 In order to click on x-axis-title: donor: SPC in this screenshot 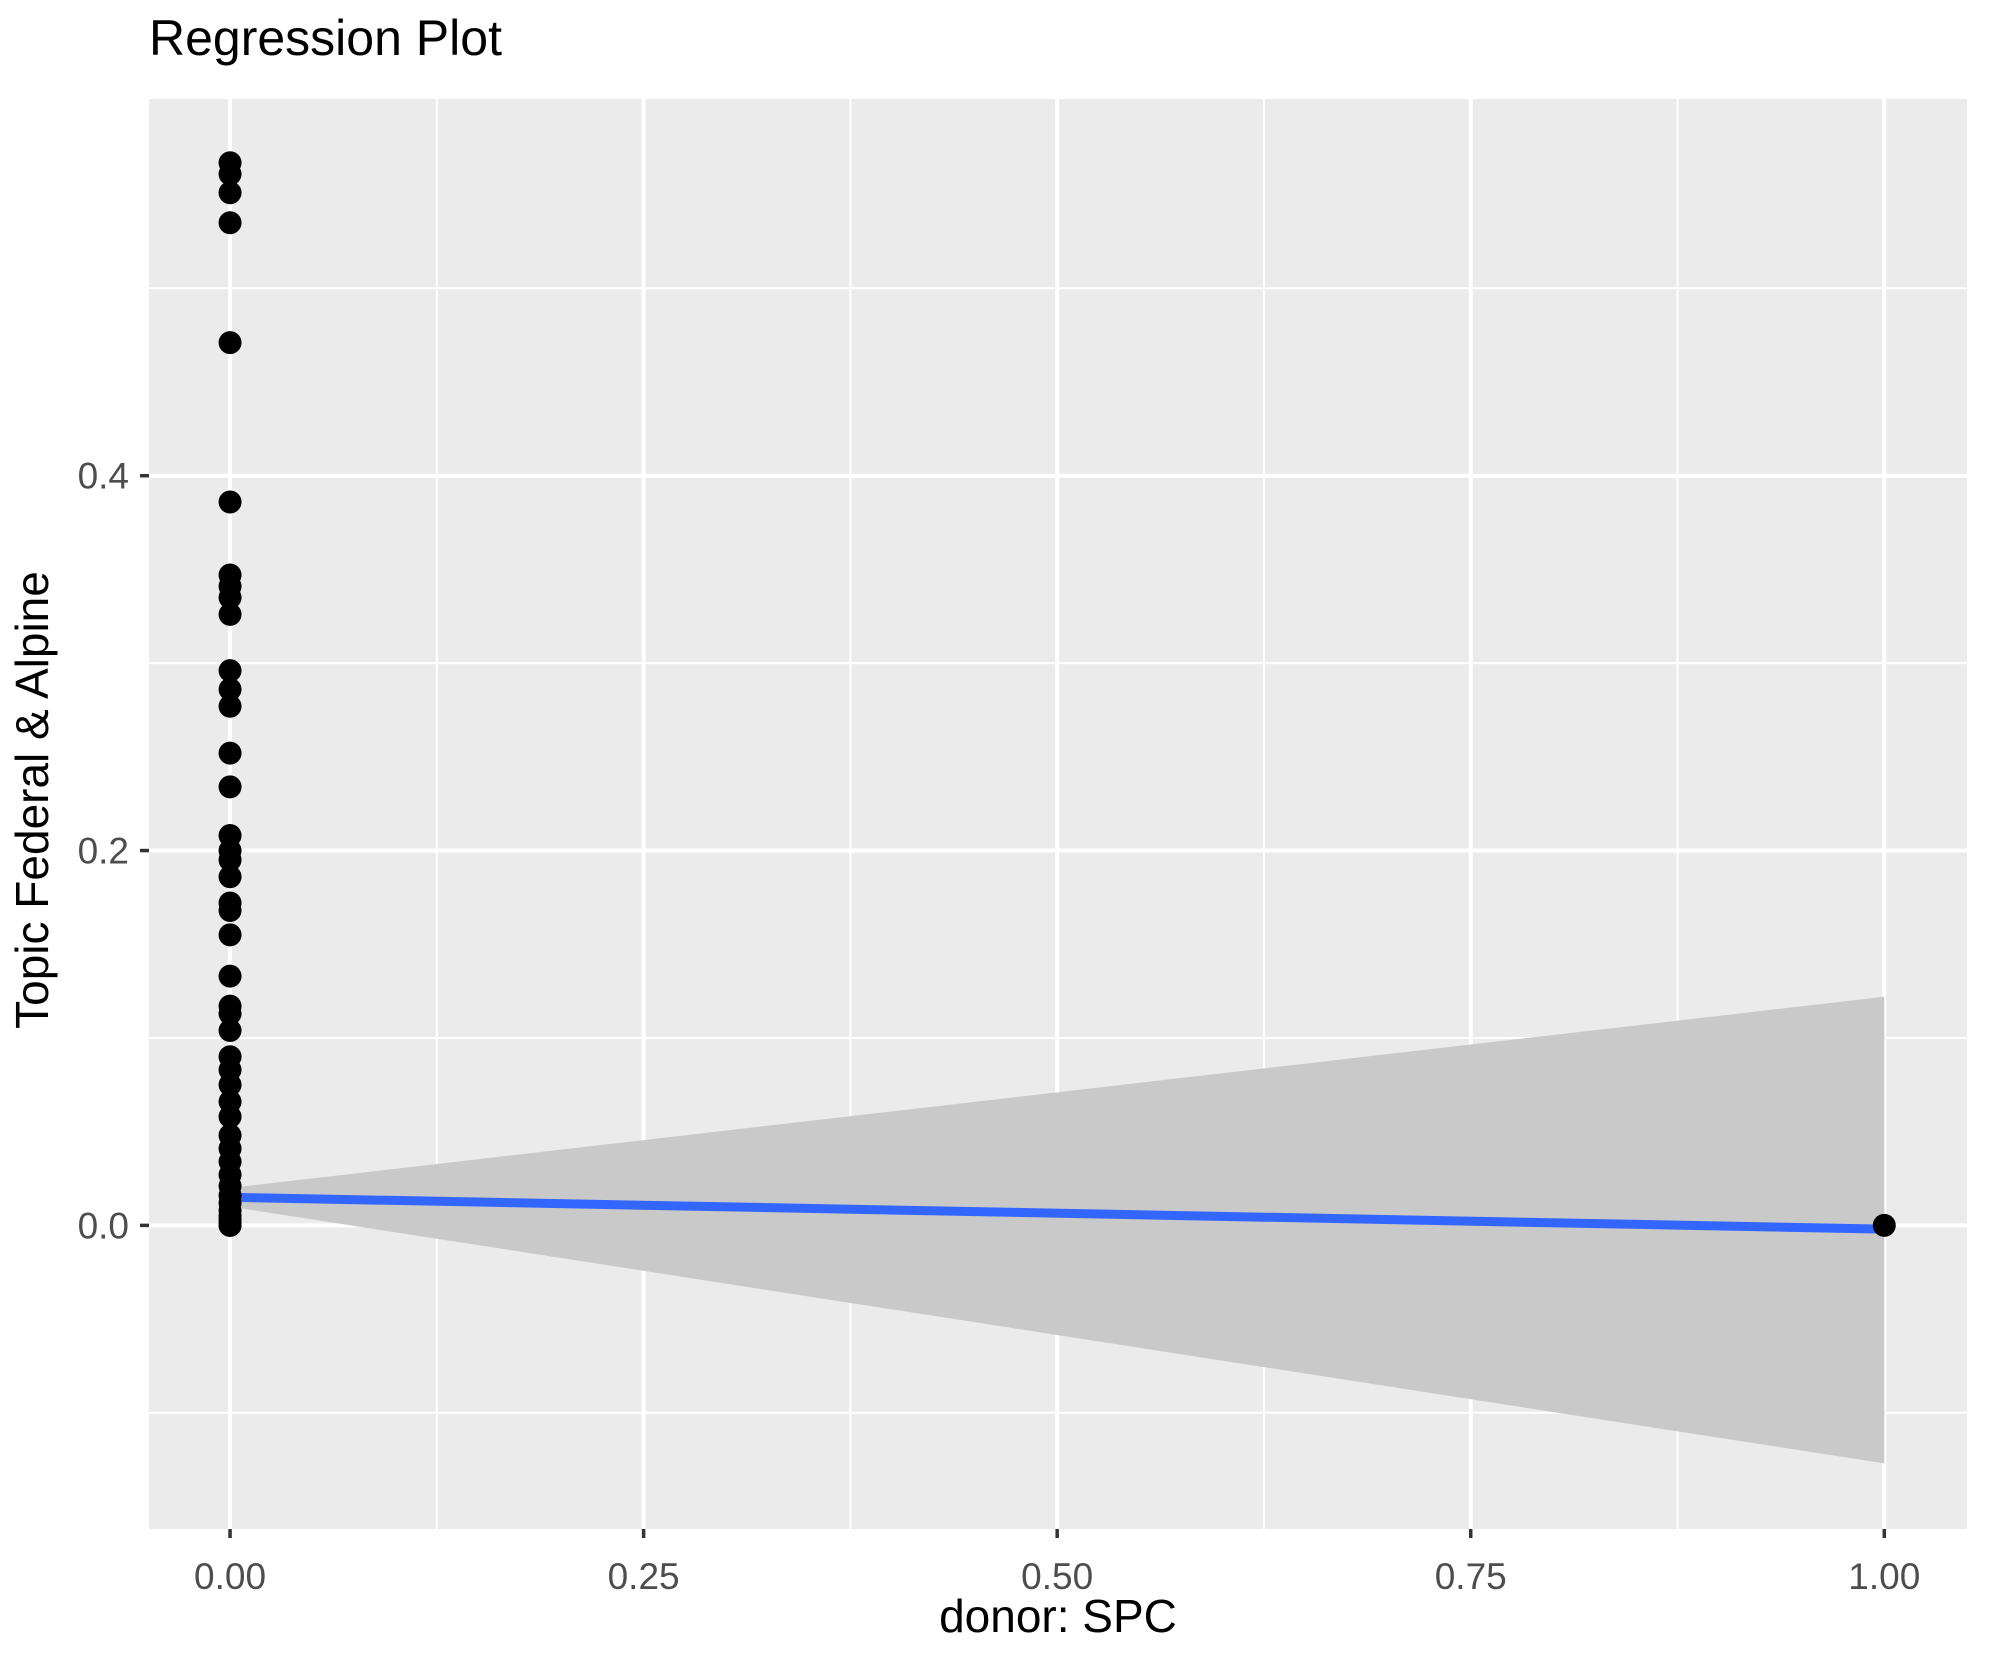, I will do `click(1058, 1616)`.